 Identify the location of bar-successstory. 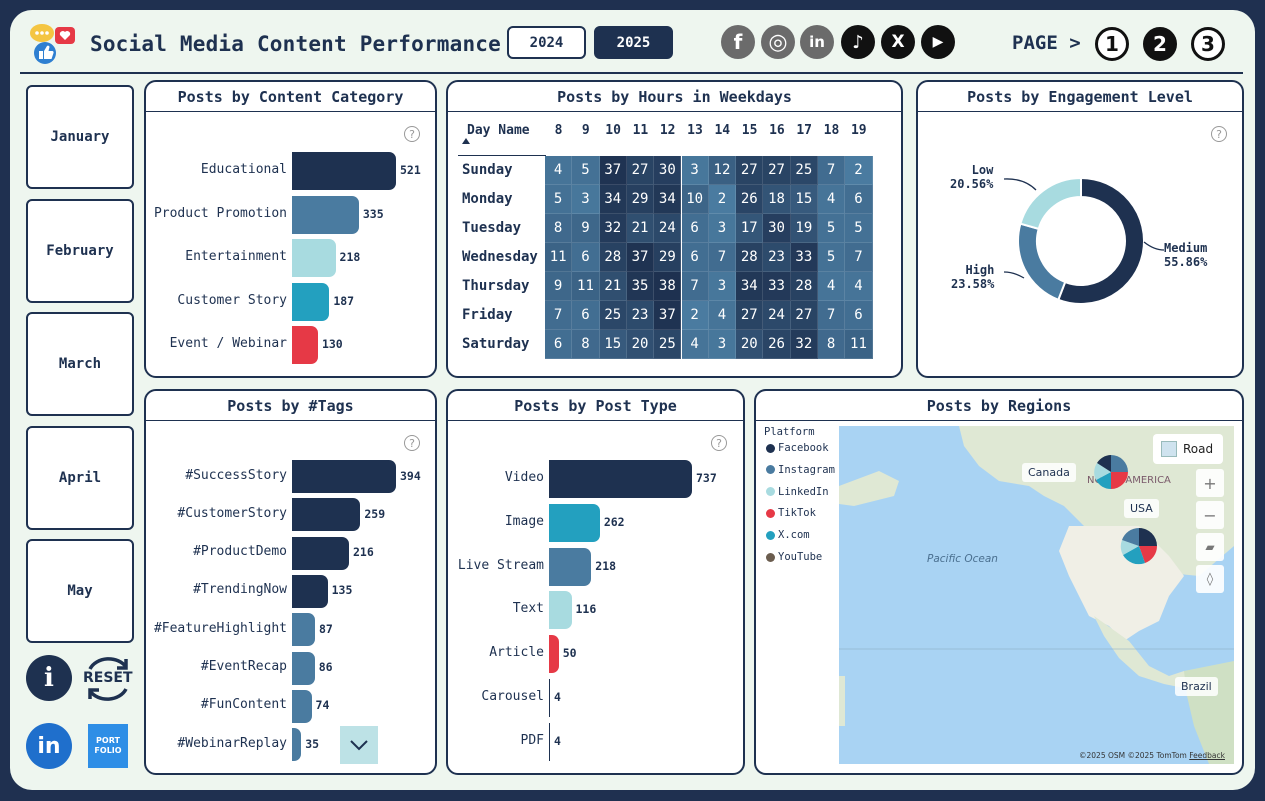
(344, 476).